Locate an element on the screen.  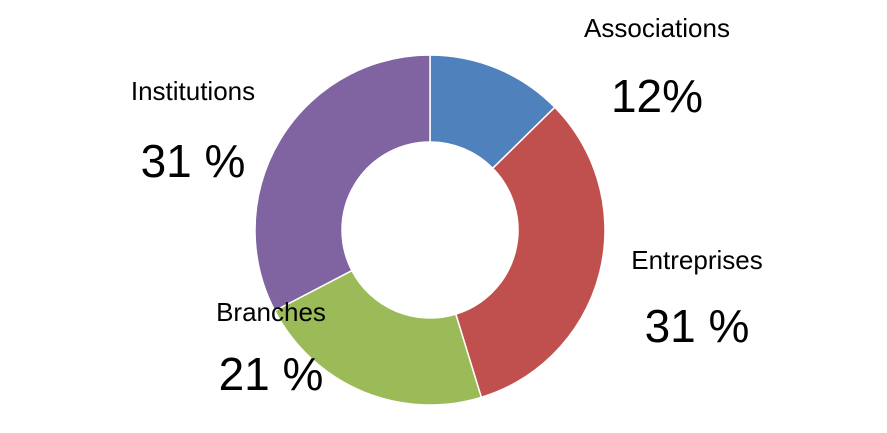
slice-name: Institutions is located at coordinates (193, 91).